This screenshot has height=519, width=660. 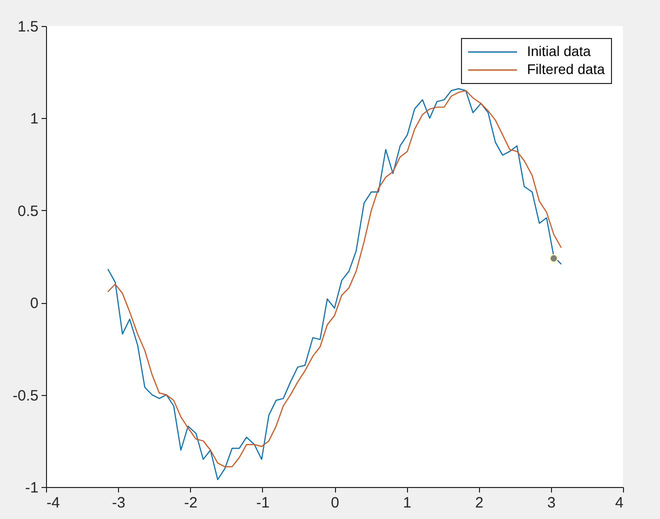 What do you see at coordinates (263, 503) in the screenshot?
I see `x-tick-label: -1` at bounding box center [263, 503].